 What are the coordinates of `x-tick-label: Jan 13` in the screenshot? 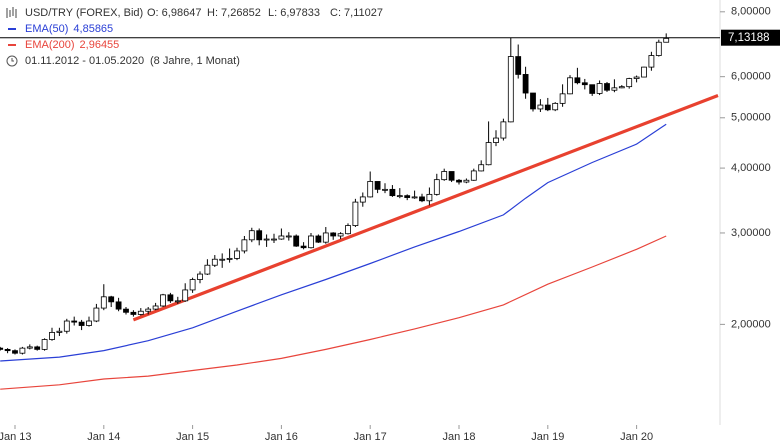 It's located at (16, 437).